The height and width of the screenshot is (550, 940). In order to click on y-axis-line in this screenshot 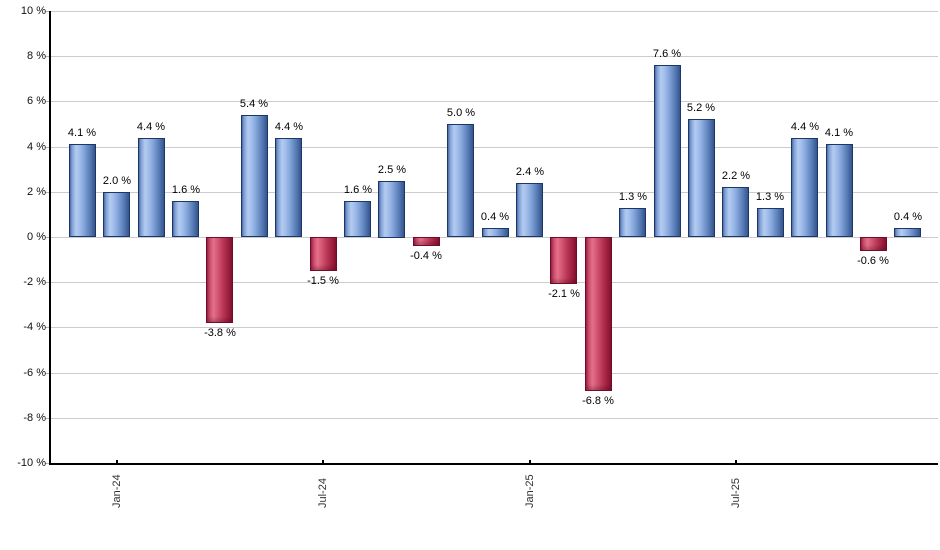, I will do `click(50, 238)`.